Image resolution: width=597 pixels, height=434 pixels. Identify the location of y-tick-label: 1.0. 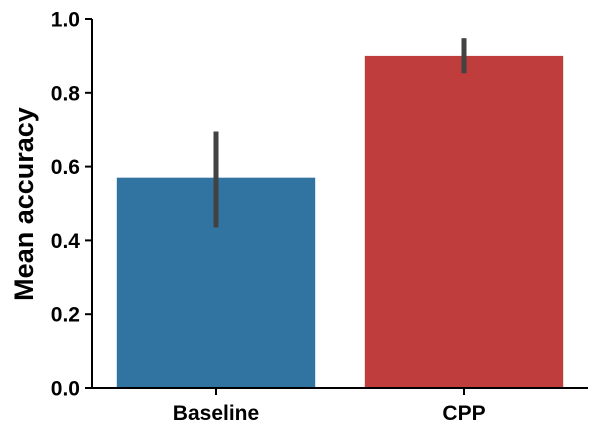
(65, 20).